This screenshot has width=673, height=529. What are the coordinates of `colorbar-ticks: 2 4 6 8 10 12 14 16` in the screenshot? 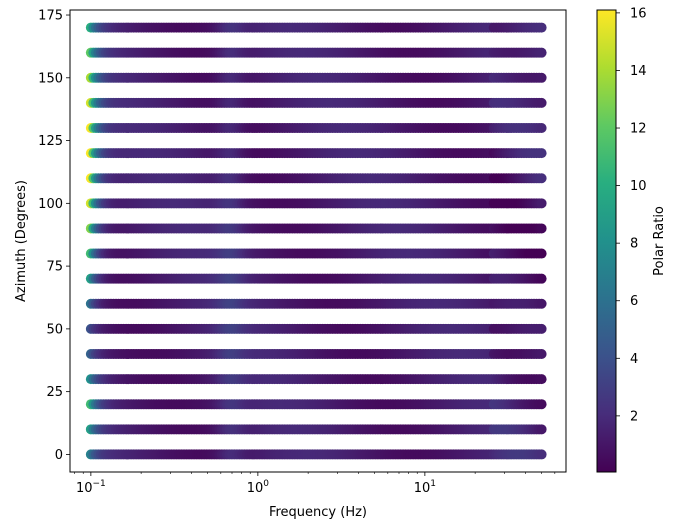 It's located at (631, 215).